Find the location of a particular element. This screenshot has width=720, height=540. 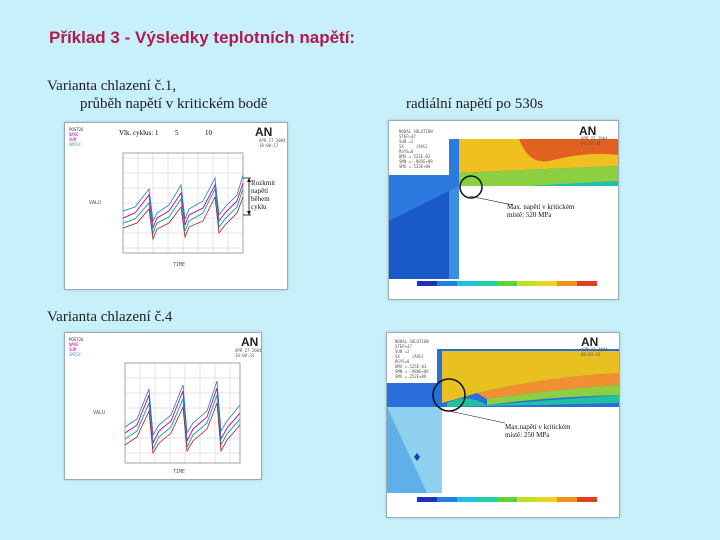

variant1-sublabel: průběh napětí v kritickém bodě is located at coordinates (174, 104).